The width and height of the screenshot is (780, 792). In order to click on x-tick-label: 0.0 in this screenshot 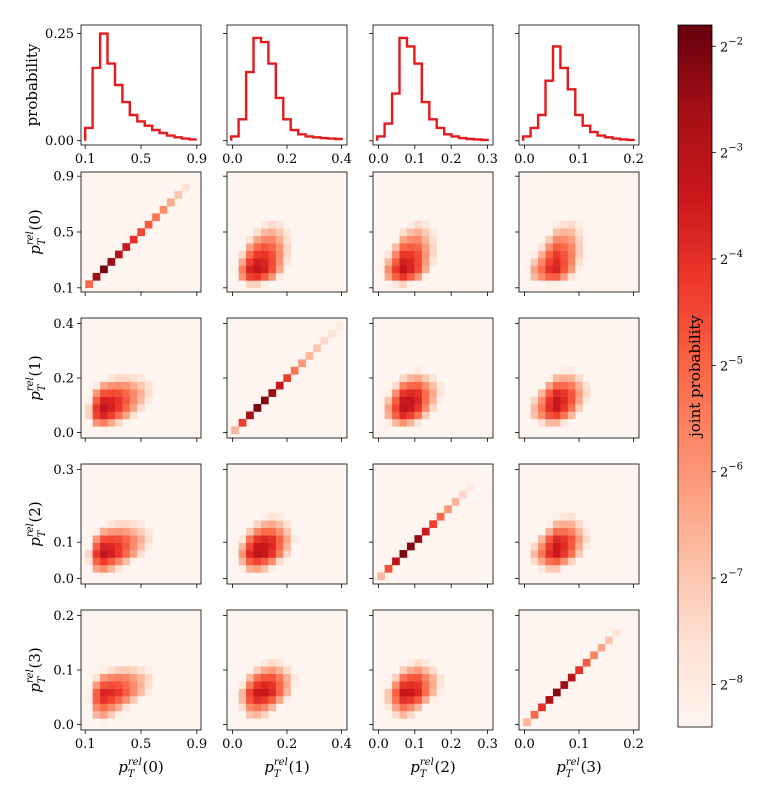, I will do `click(524, 159)`.